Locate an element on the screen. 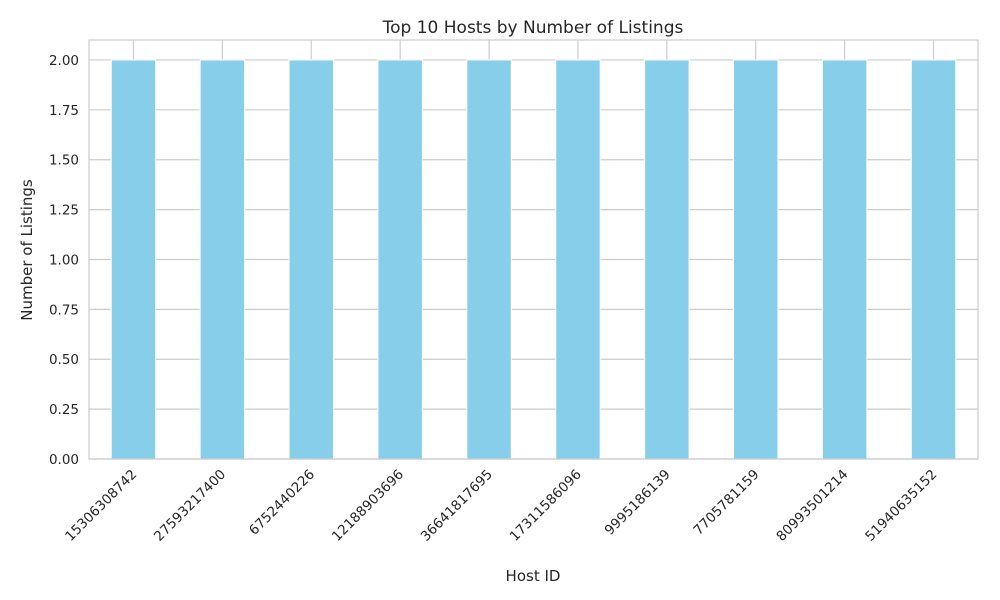 The image size is (1000, 600). x-tick-label: 6752440226 is located at coordinates (282, 503).